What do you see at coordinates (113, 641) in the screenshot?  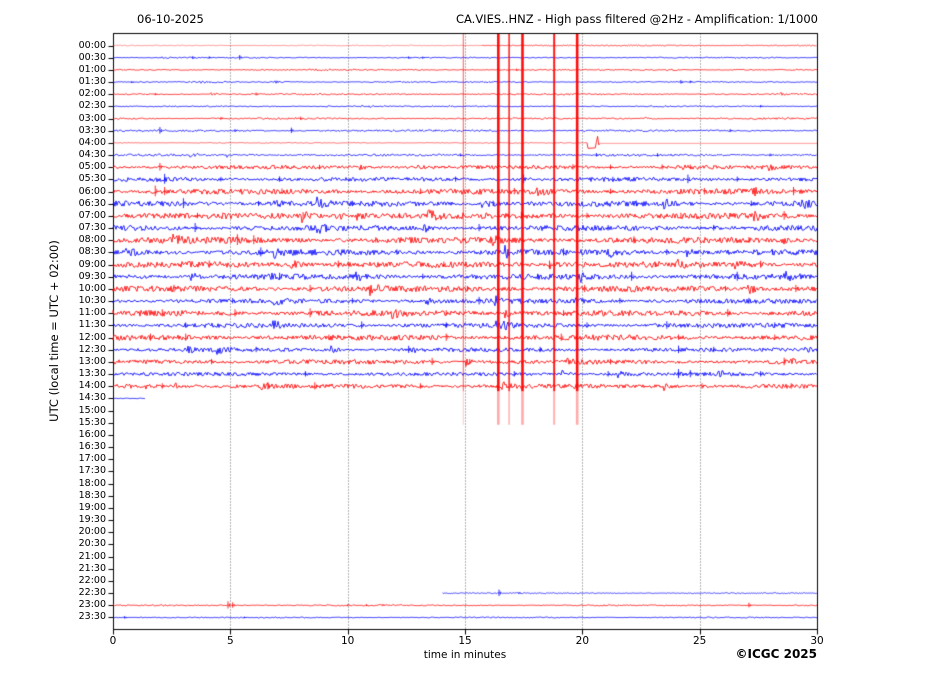 I see `x-tick-label: 0` at bounding box center [113, 641].